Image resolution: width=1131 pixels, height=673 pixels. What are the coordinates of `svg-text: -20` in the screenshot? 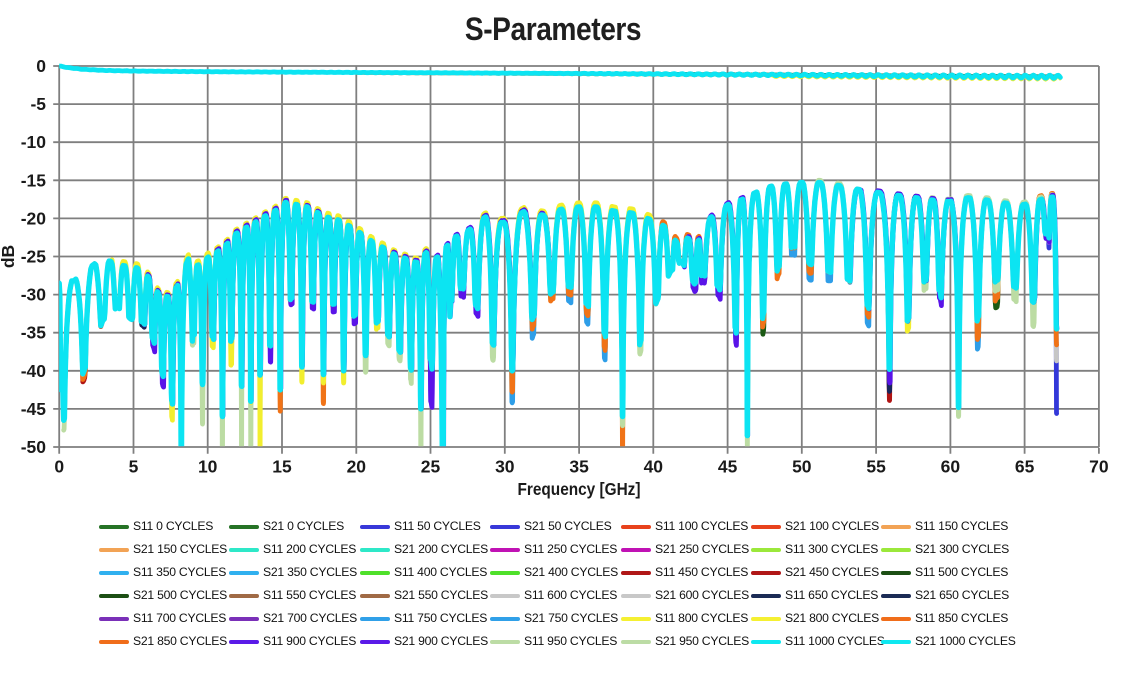 It's located at (34, 218).